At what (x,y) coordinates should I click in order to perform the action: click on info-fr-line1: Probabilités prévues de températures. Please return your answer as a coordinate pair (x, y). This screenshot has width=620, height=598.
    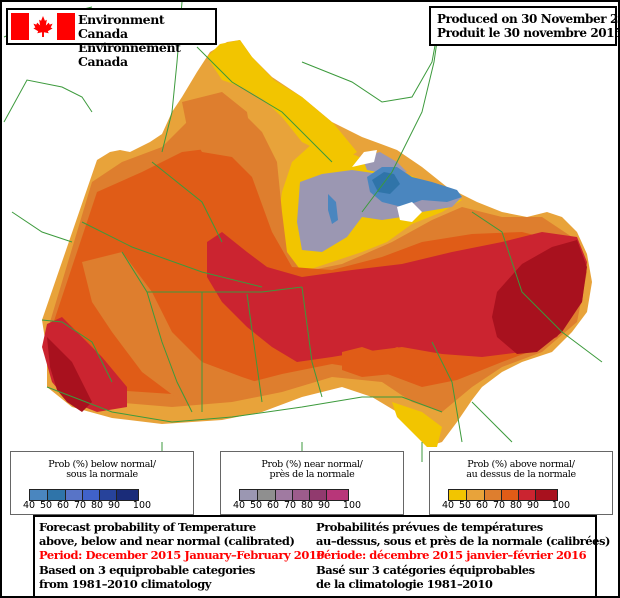
    Looking at the image, I should click on (429, 527).